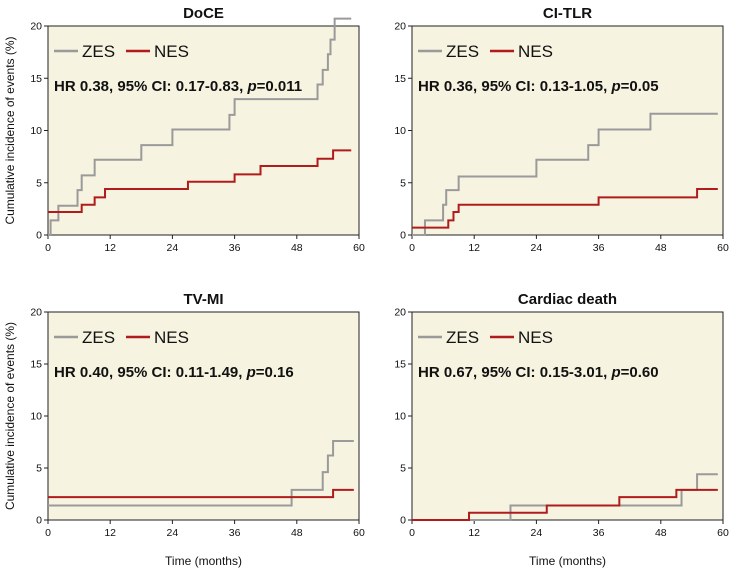 This screenshot has height=570, width=750. Describe the element at coordinates (640, 86) in the screenshot. I see `p-value: =0.05` at that location.